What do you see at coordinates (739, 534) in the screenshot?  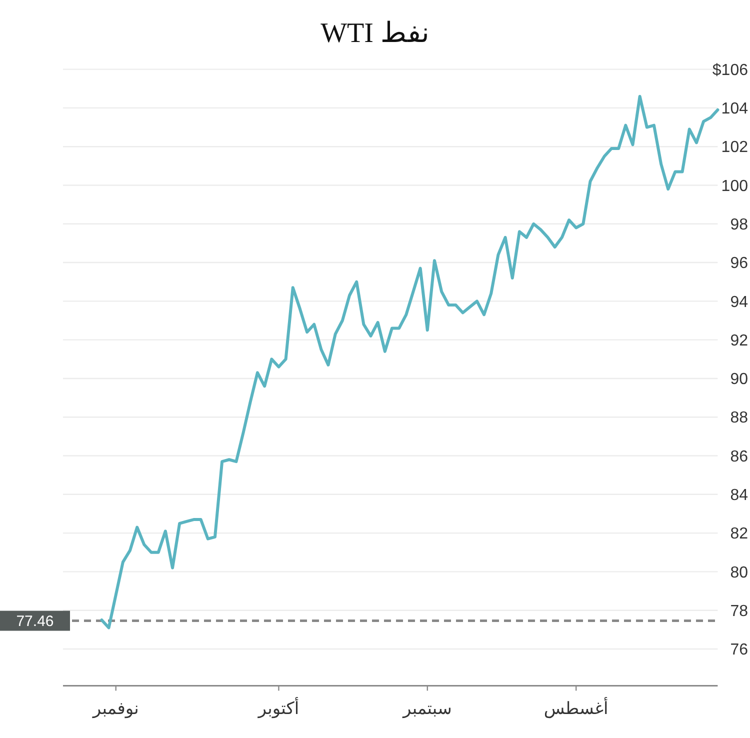 I see `y-tick-label: 82` at bounding box center [739, 534].